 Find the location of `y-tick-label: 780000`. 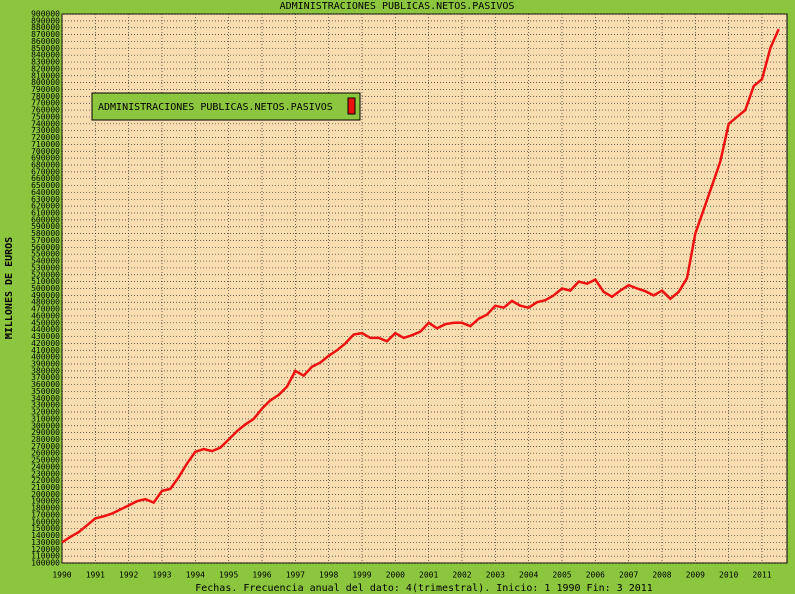

y-tick-label: 780000 is located at coordinates (45, 96).